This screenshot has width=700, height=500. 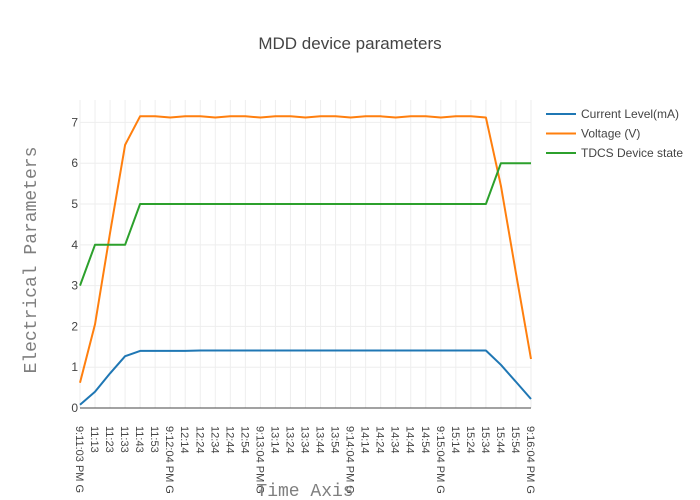 What do you see at coordinates (410, 440) in the screenshot?
I see `x-tick-label: 14:44` at bounding box center [410, 440].